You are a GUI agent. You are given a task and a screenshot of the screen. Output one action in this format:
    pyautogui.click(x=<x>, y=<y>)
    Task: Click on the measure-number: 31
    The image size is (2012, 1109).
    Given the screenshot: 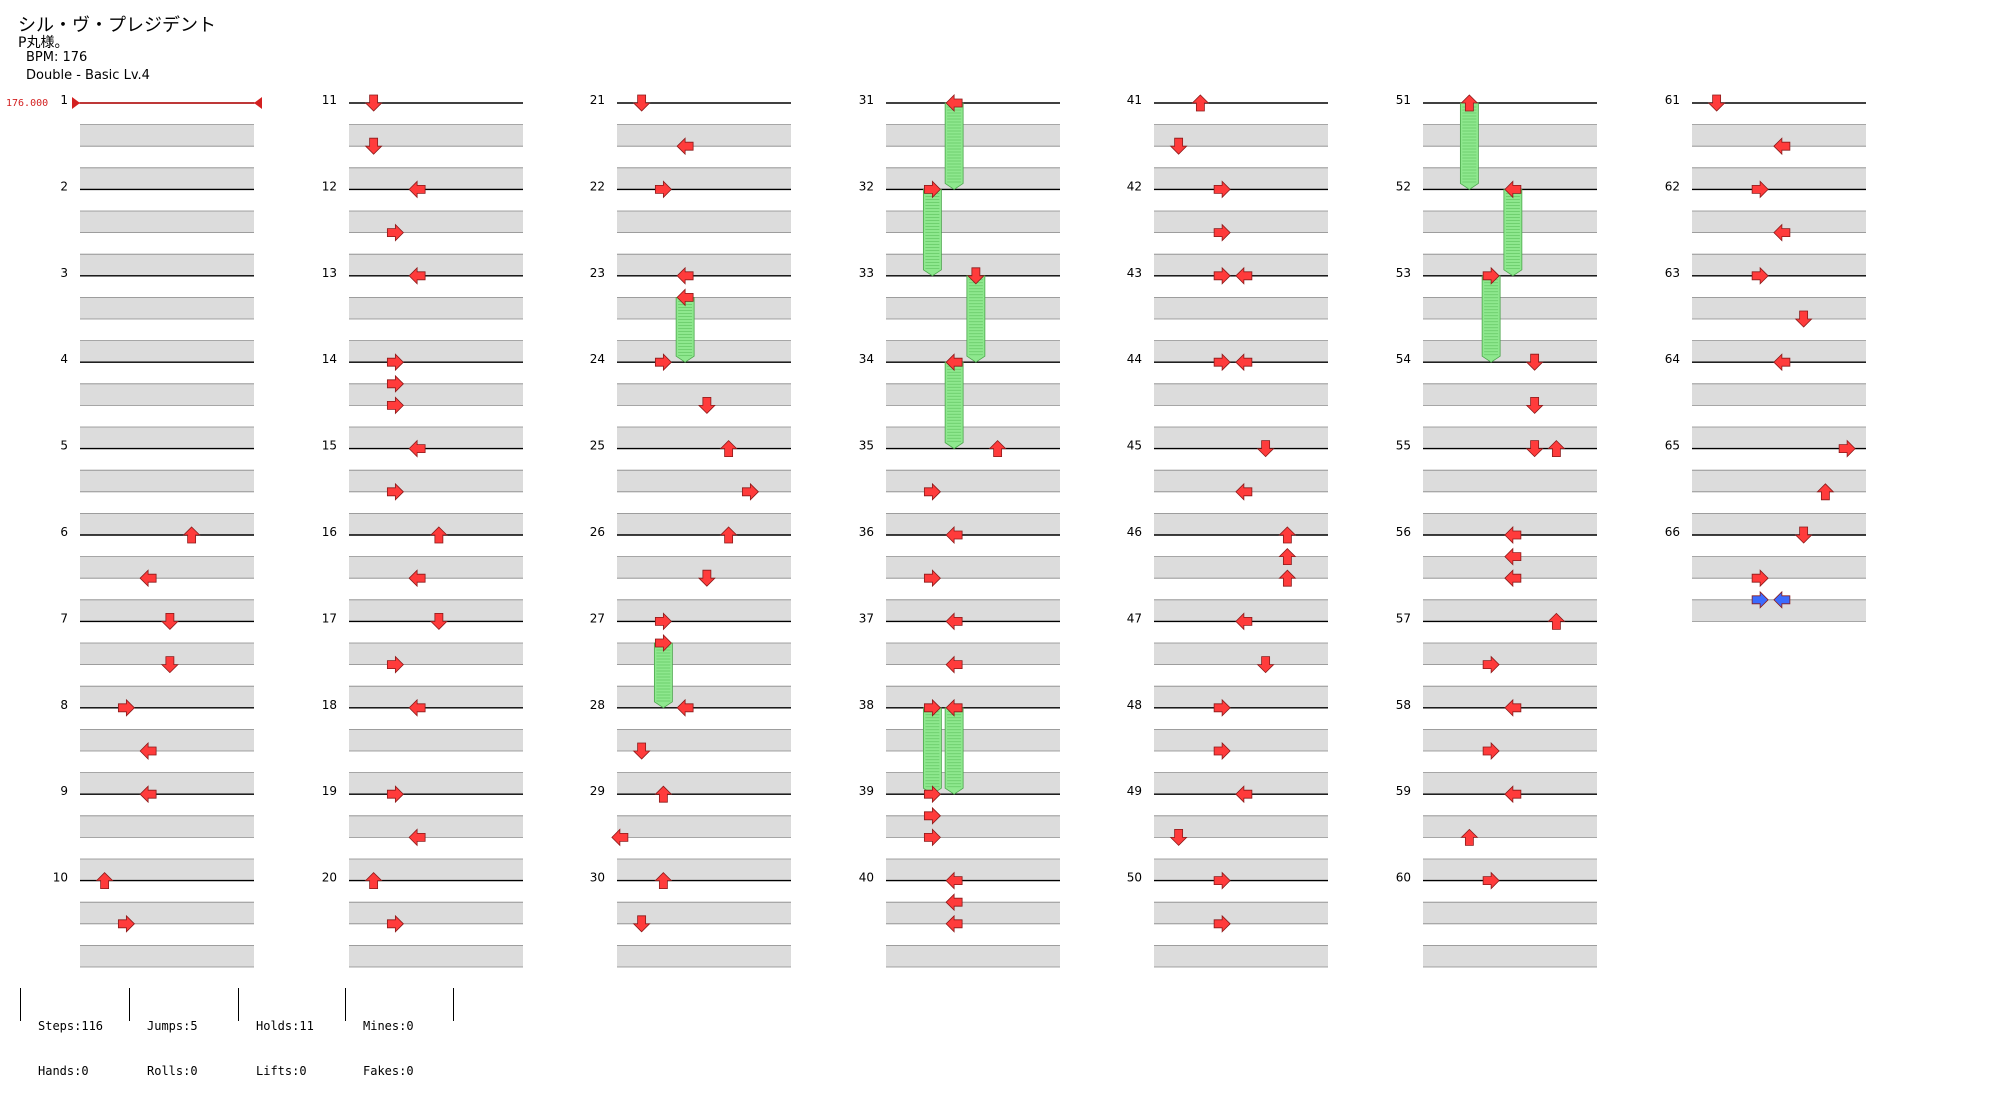 What is the action you would take?
    pyautogui.click(x=866, y=100)
    